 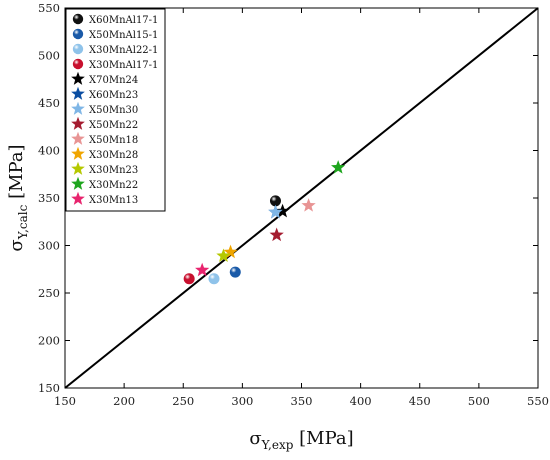 I want to click on legend-label: X50Mn18, so click(x=113, y=140).